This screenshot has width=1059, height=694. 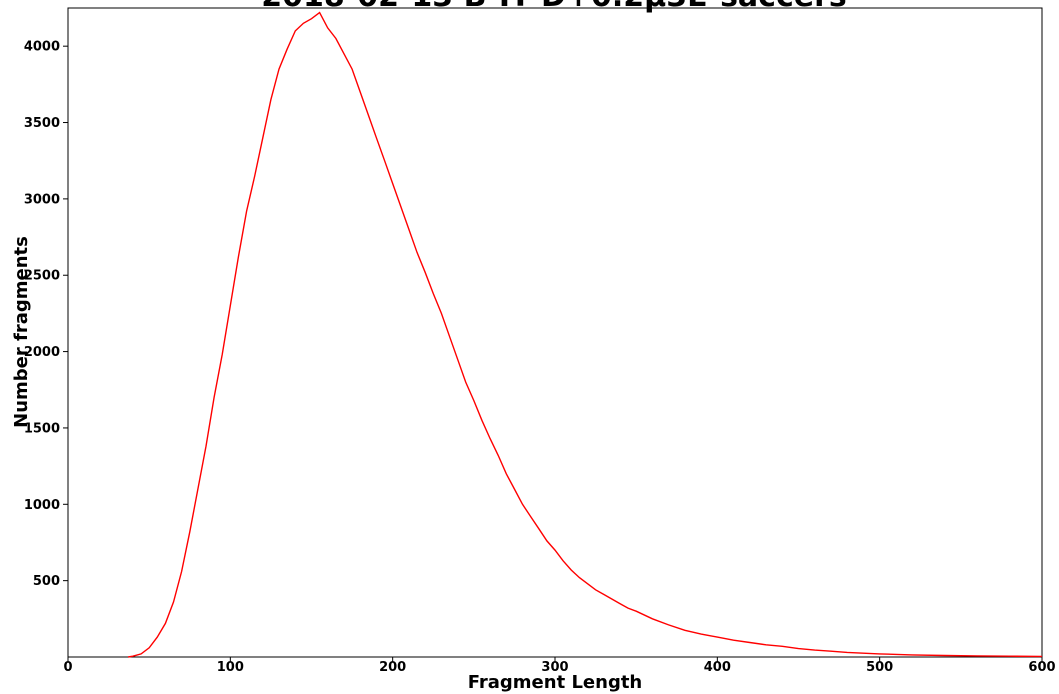 I want to click on y-axis-ticks: 500 1000 1500 2000 2500 3000 3500 4000, so click(x=46, y=314).